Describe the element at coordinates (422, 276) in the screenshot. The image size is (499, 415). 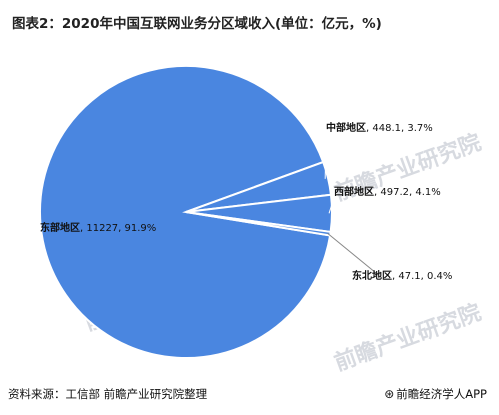
I see `slice-label-value: , 47.1, 0.4%` at that location.